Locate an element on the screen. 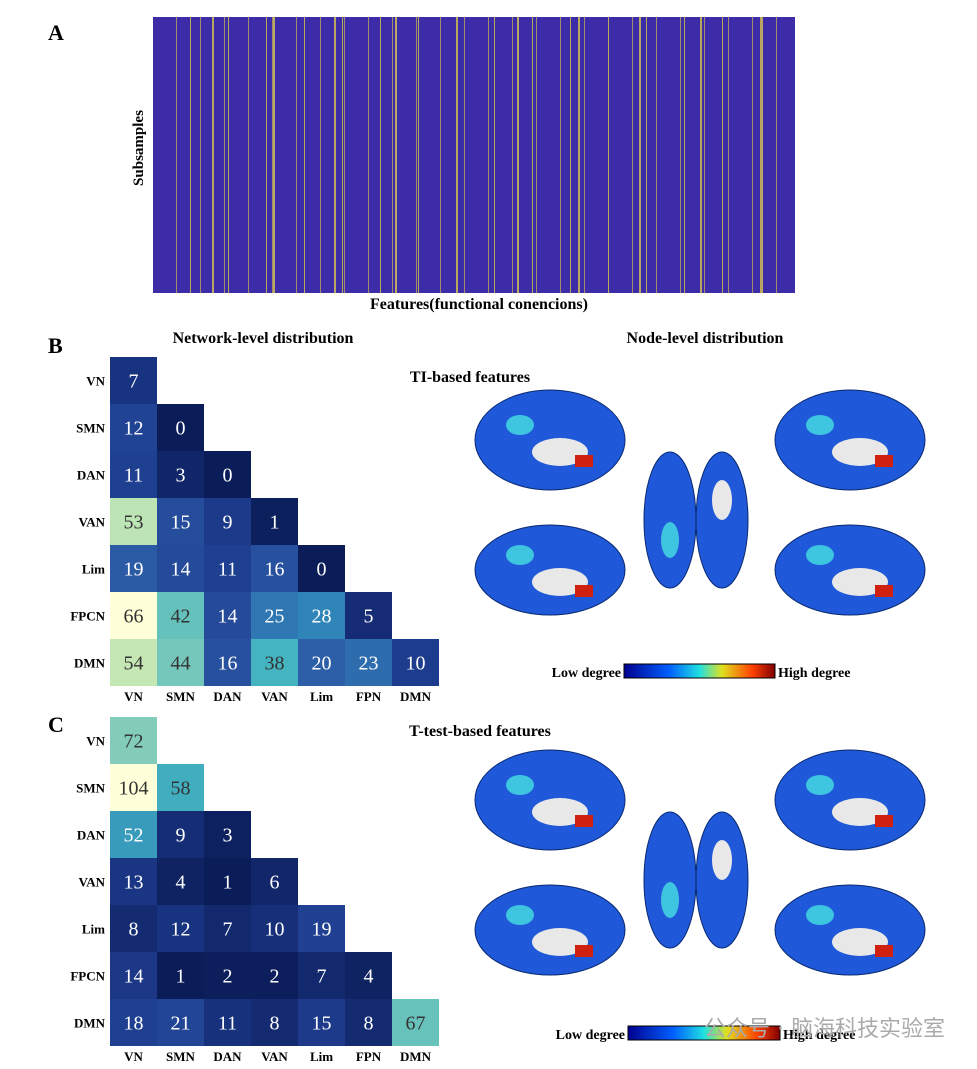 The image size is (977, 1069). y-tick-label: FPCN is located at coordinates (87, 976).